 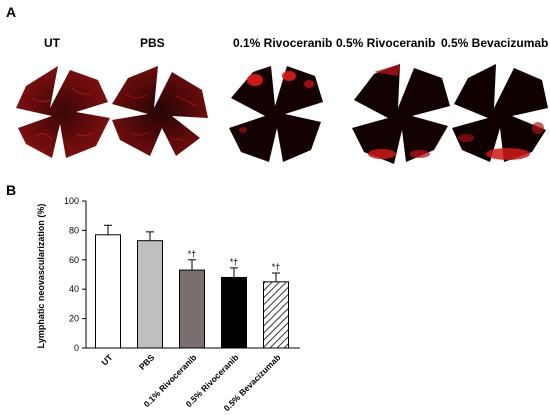 I want to click on image-label-rivoceranib-01: 0.1% Rivoceranib, so click(x=283, y=43).